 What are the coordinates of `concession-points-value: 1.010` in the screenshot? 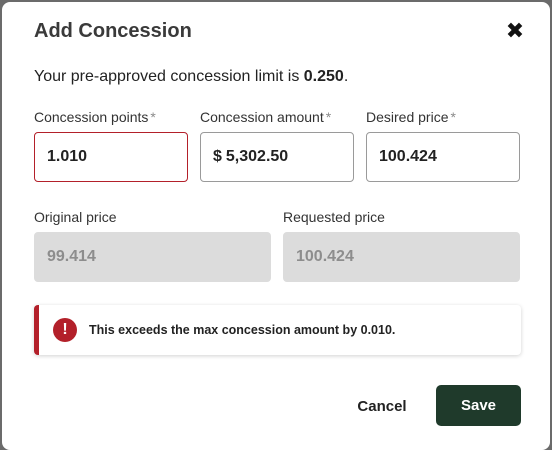 It's located at (67, 156).